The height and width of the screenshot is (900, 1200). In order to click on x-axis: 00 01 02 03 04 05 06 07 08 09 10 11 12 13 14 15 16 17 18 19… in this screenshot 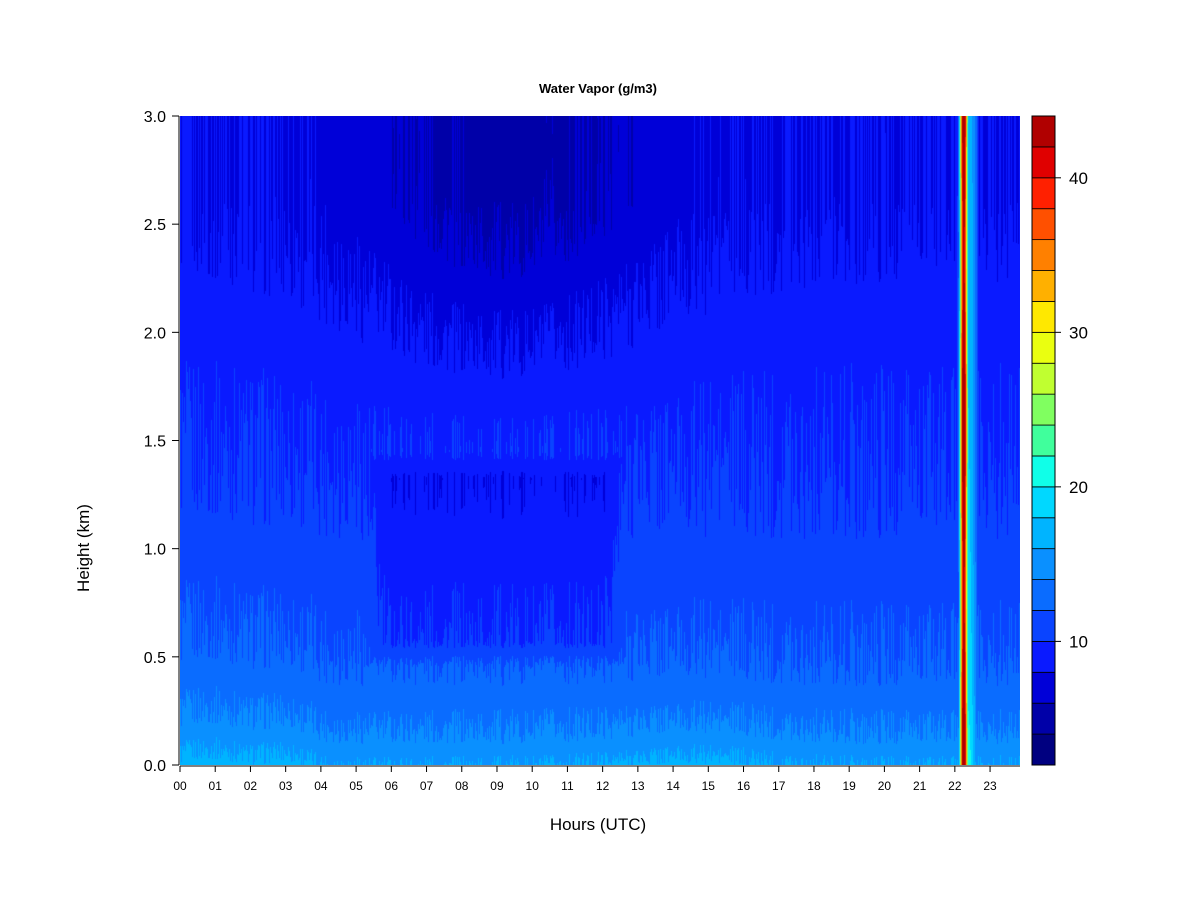, I will do `click(596, 779)`.